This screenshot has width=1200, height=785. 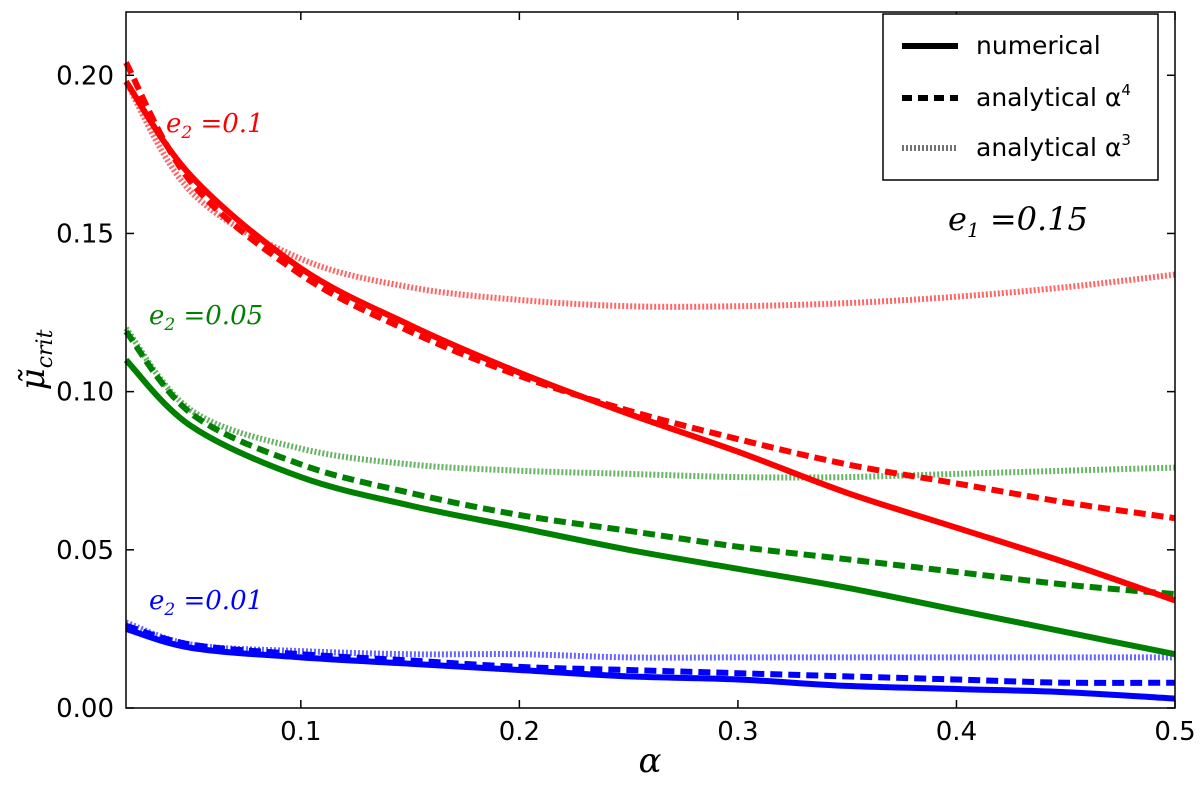 What do you see at coordinates (519, 732) in the screenshot?
I see `x-tick-label: 0.2` at bounding box center [519, 732].